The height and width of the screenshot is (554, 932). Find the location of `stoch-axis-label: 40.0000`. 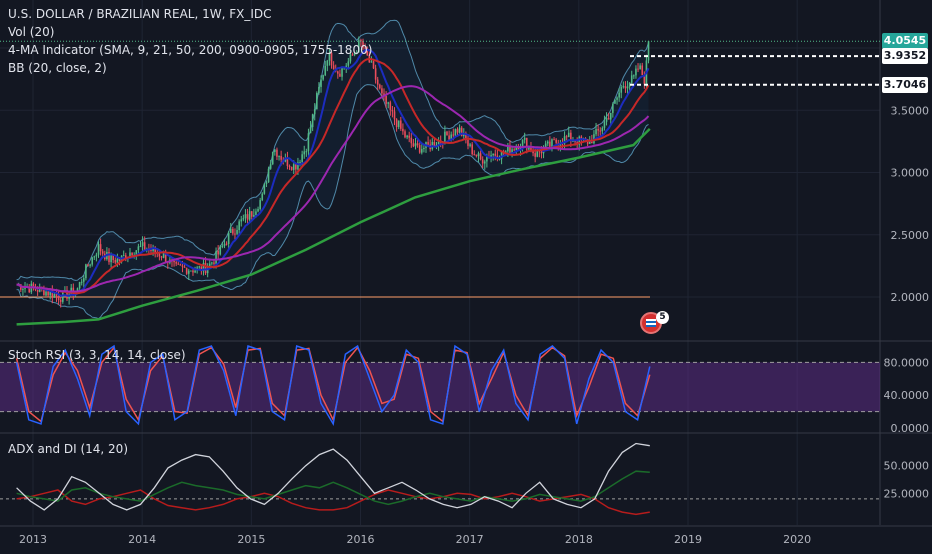

stoch-axis-label: 40.0000 is located at coordinates (907, 395).